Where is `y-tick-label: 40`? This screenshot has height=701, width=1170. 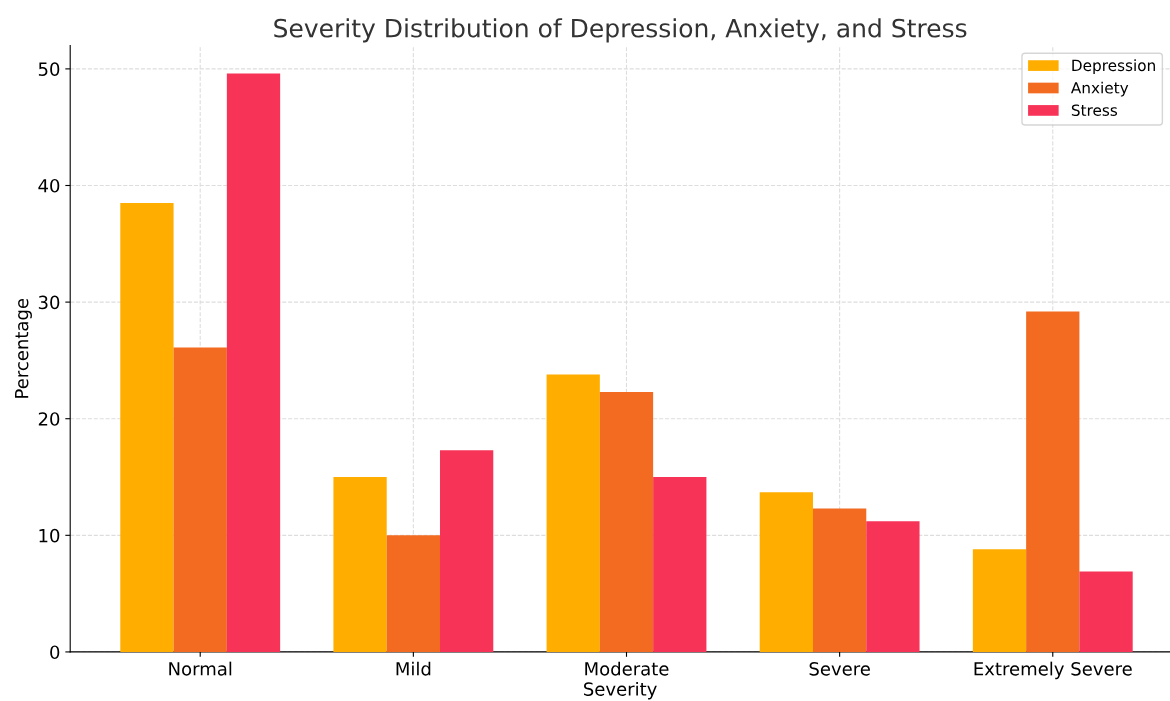 y-tick-label: 40 is located at coordinates (49, 185).